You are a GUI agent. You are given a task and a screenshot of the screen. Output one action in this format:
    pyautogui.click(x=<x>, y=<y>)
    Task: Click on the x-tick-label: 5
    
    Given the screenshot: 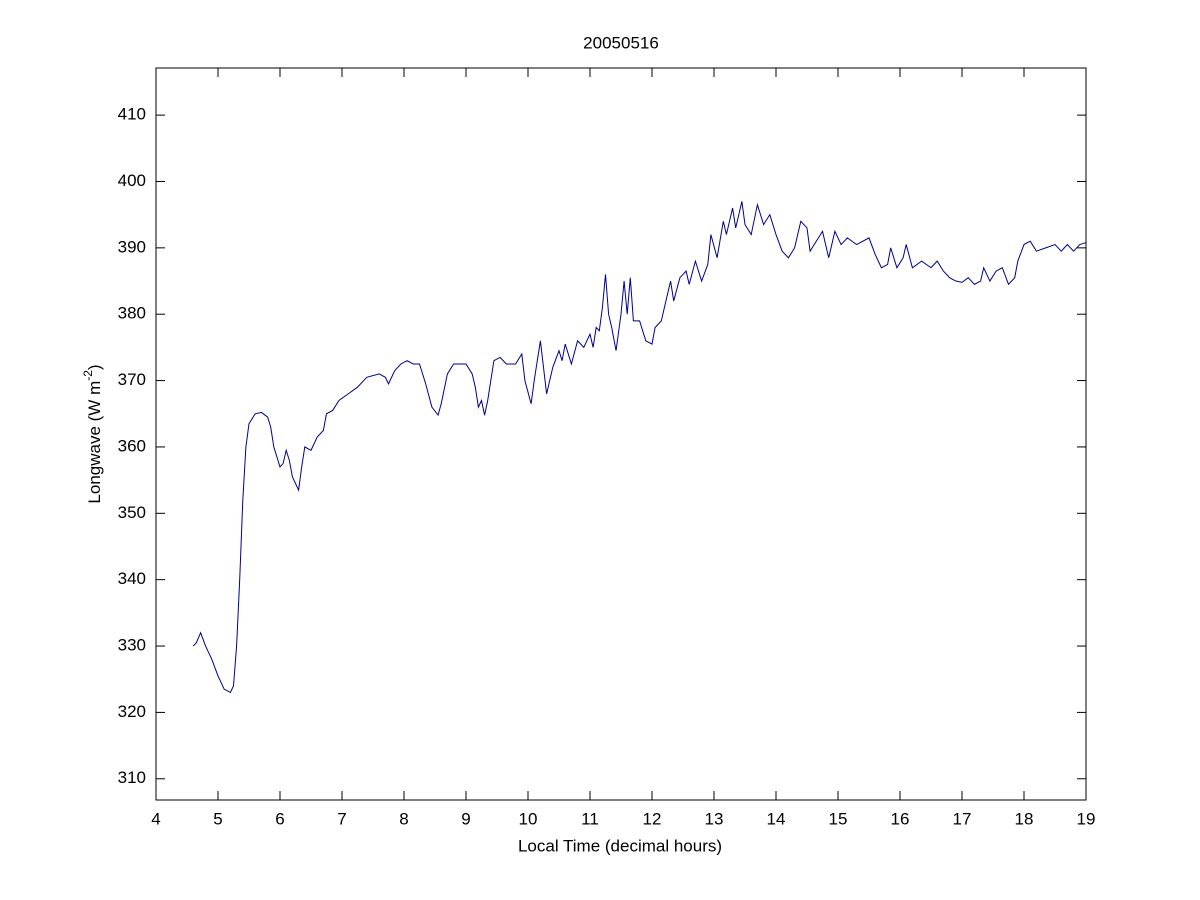 What is the action you would take?
    pyautogui.click(x=217, y=818)
    